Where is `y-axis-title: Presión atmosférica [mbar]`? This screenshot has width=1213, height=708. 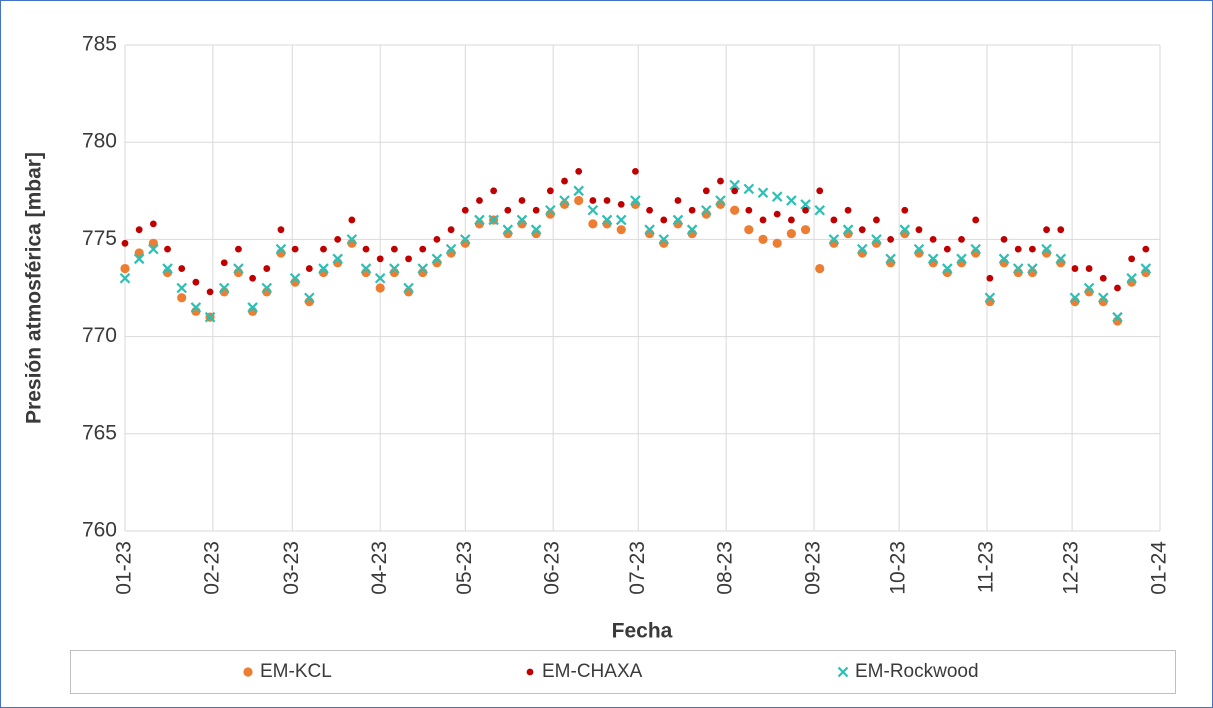 y-axis-title: Presión atmosférica [mbar] is located at coordinates (34, 288).